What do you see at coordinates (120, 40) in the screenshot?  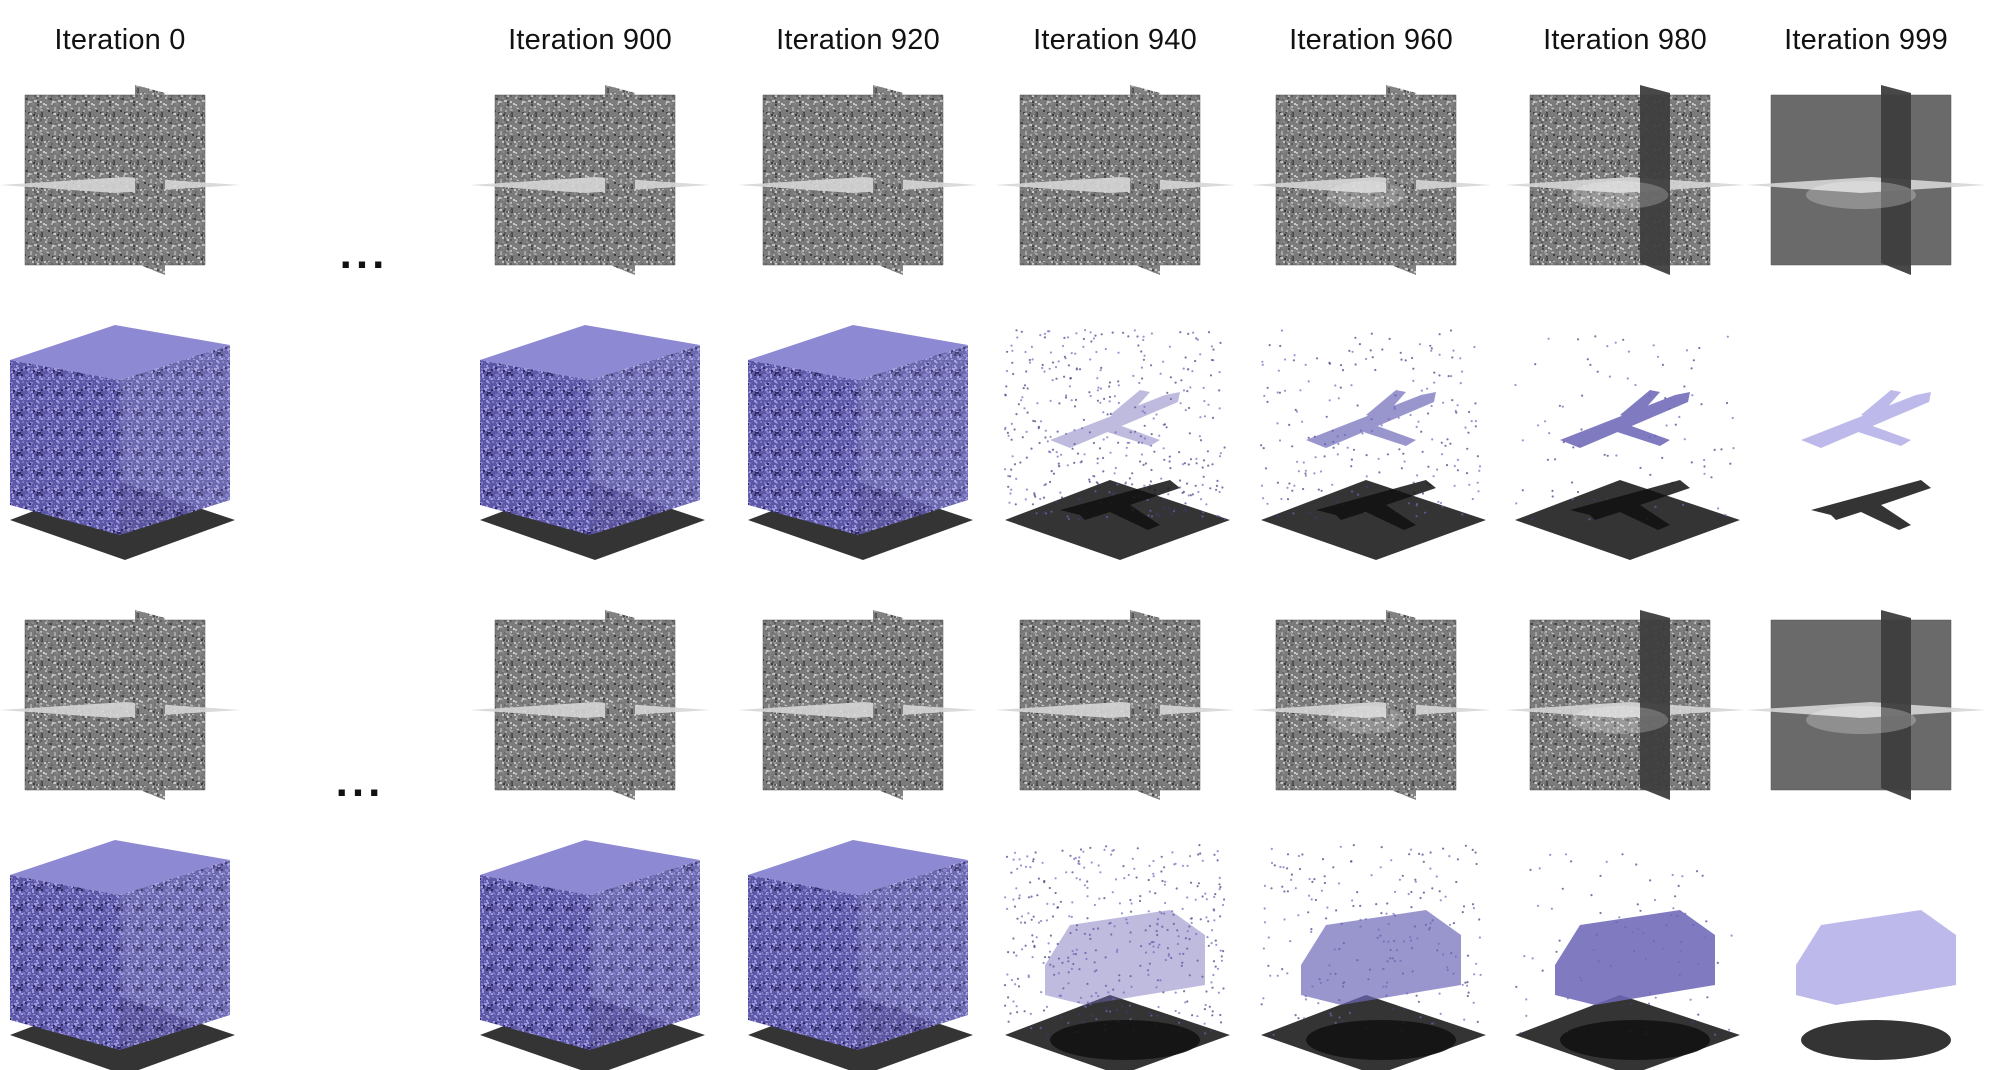 I see `column-label-iteration-0: Iteration 0` at bounding box center [120, 40].